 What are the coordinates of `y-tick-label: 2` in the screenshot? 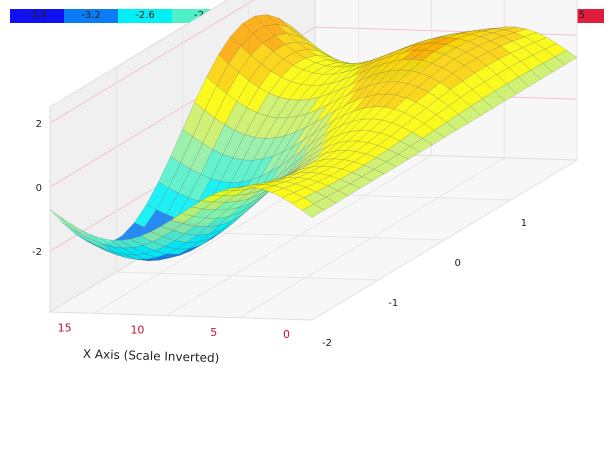 It's located at (39, 124).